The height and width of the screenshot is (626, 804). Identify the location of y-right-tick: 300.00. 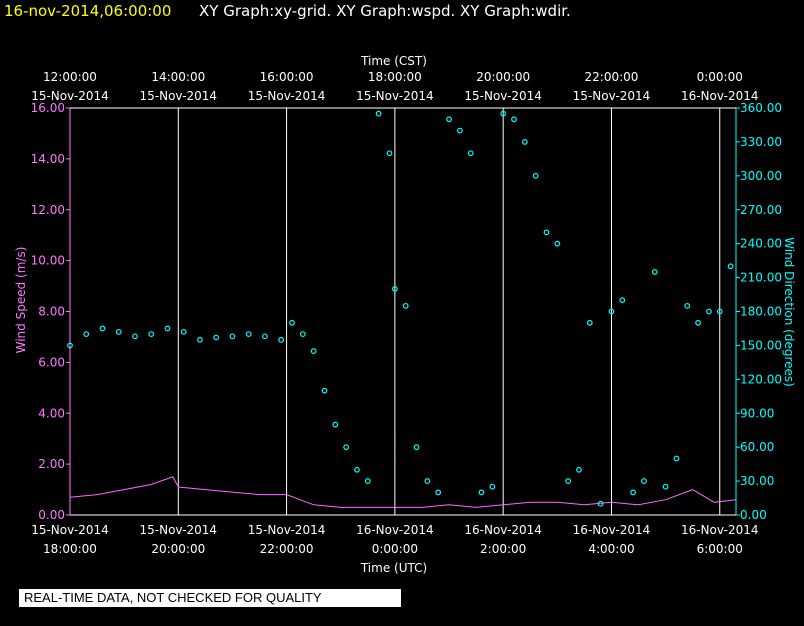
(761, 176).